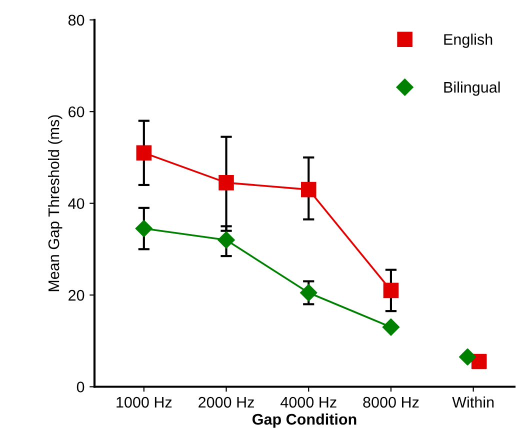 This screenshot has height=442, width=525. I want to click on x-tick-label: Within, so click(473, 402).